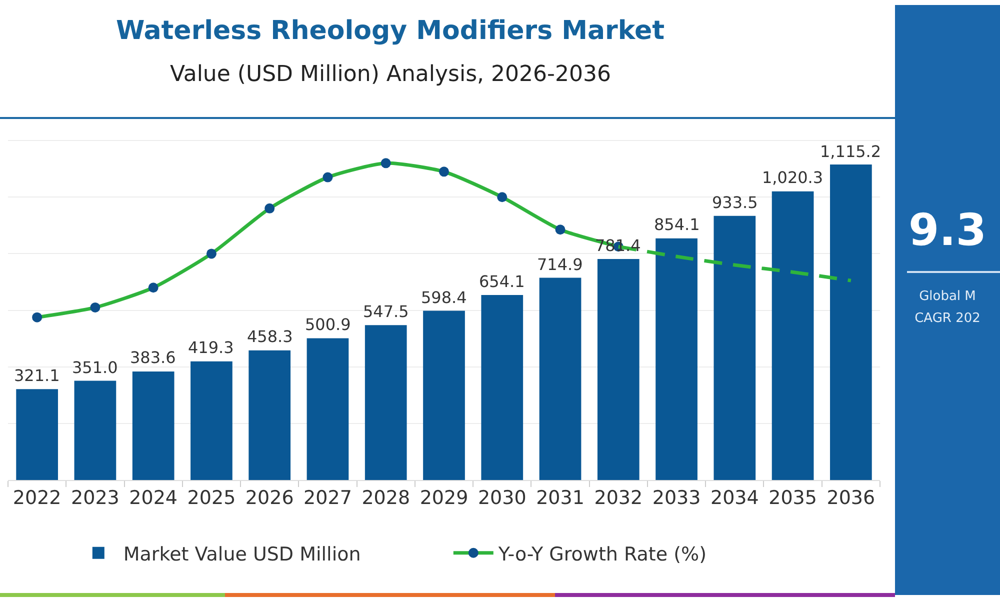 This screenshot has height=600, width=1000. Describe the element at coordinates (242, 554) in the screenshot. I see `legend-label: Market Value USD Million` at that location.